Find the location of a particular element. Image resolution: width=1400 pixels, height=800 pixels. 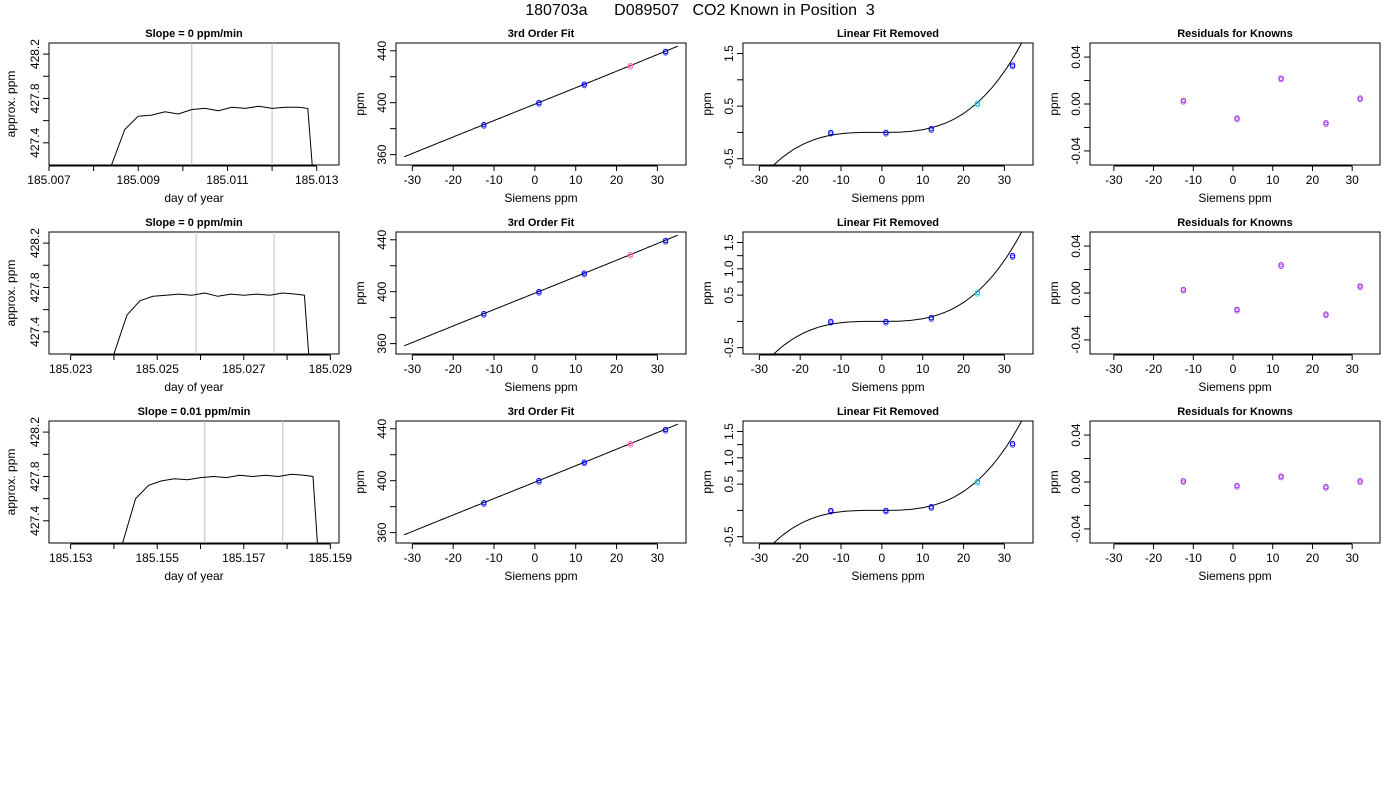

x-tick-label: 185.155 is located at coordinates (158, 558).